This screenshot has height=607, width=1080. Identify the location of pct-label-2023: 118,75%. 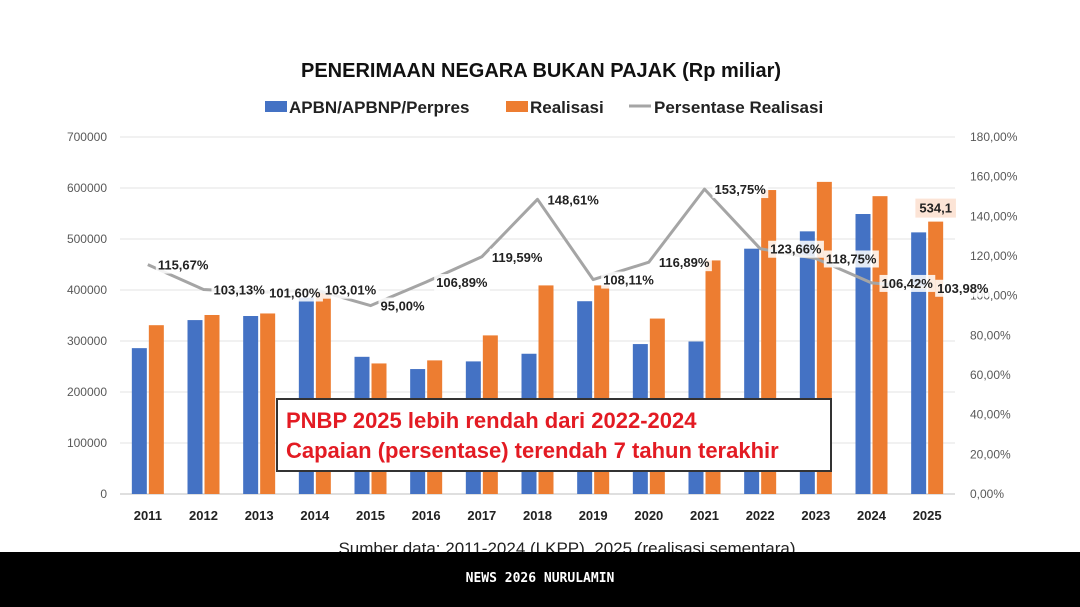
(851, 259).